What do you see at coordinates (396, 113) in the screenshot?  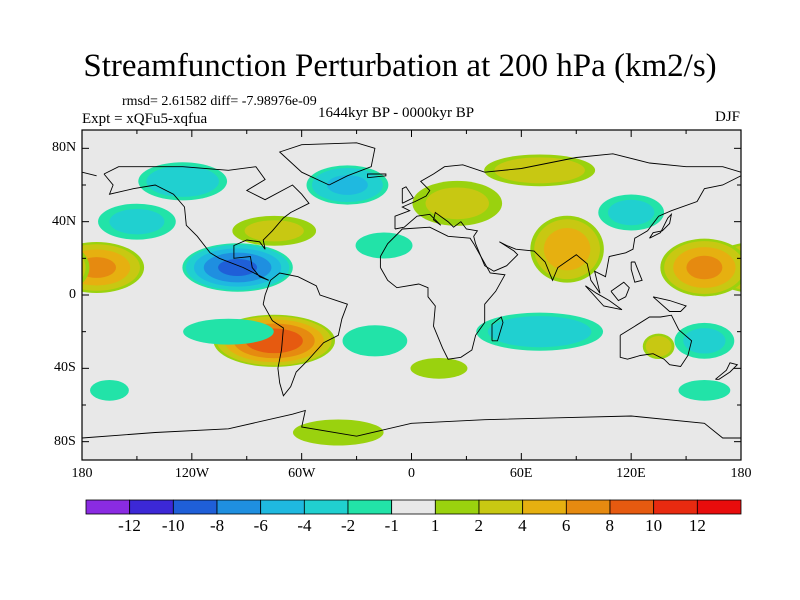 I see `period-label: 1644kyr BP - 0000kyr BP` at bounding box center [396, 113].